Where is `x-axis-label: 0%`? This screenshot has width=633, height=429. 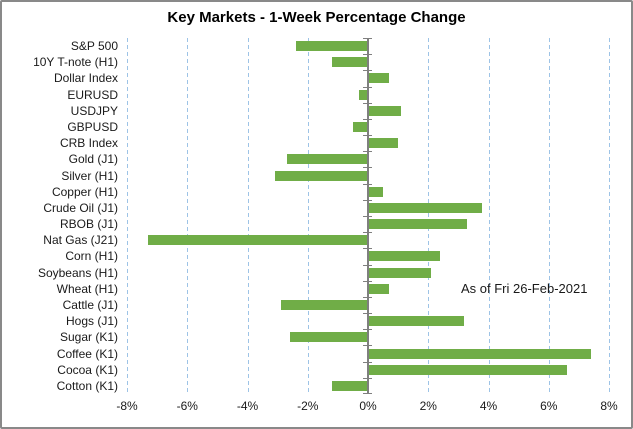
x-axis-label: 0% is located at coordinates (368, 406).